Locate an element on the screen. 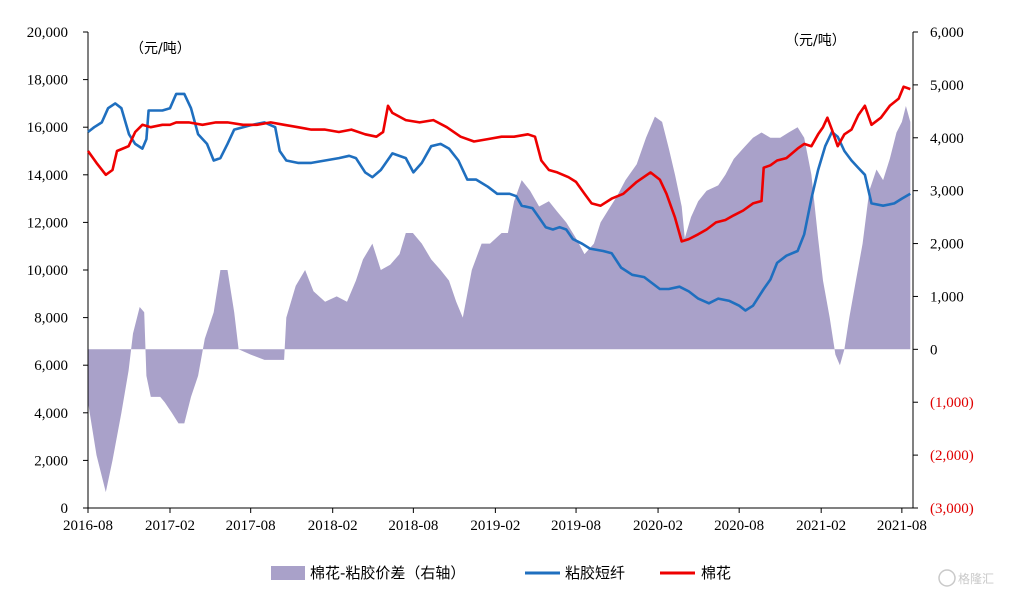 The width and height of the screenshot is (1014, 597). x-tick-label: 2020-02 is located at coordinates (658, 526).